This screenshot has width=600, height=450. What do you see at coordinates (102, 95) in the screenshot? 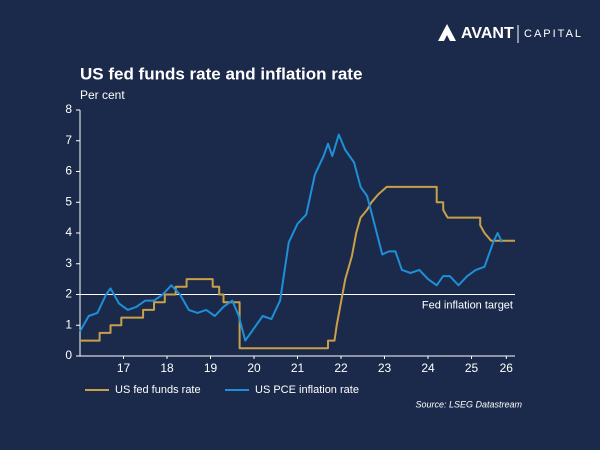
I see `y-axis-label: Per cent` at bounding box center [102, 95].